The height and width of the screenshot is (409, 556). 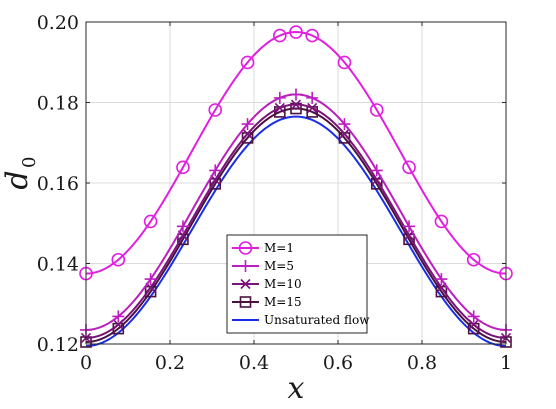 I want to click on legend-label: M=5, so click(x=279, y=266).